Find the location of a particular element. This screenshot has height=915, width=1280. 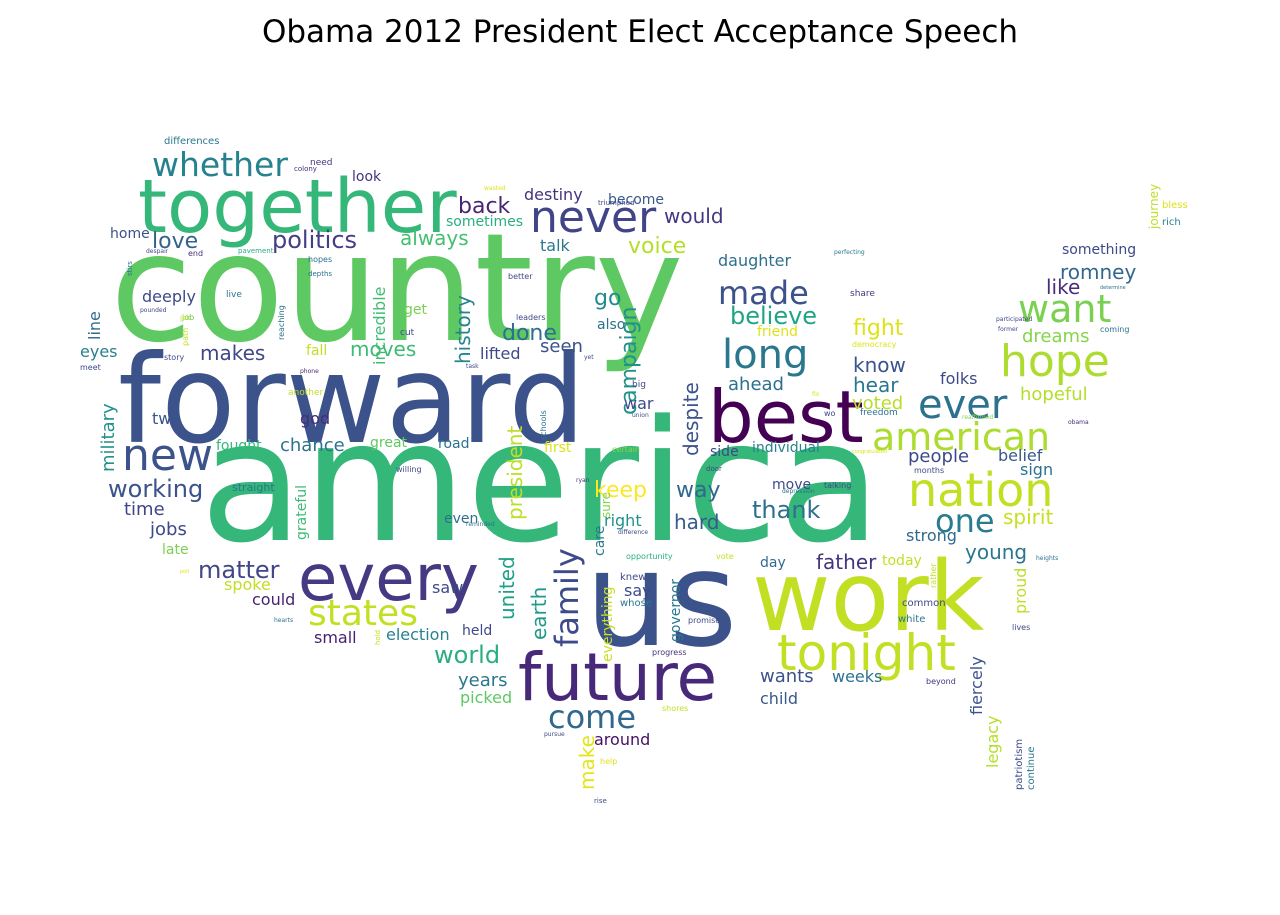

cloud-word: wasted is located at coordinates (495, 188).